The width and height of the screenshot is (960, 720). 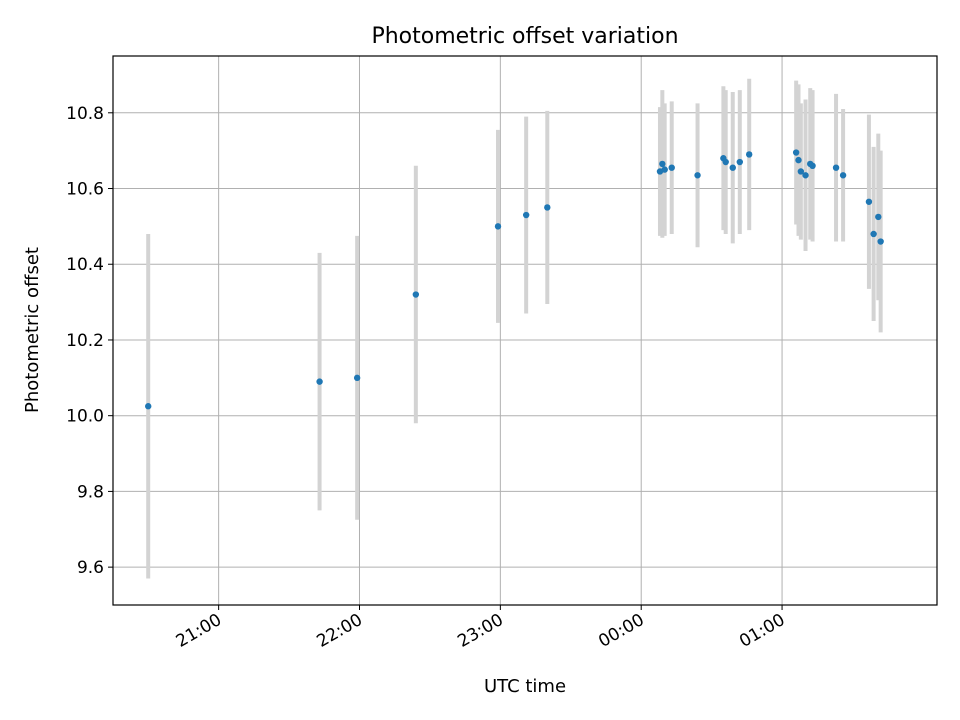 I want to click on chart-title: Photometric offset variation, so click(x=524, y=36).